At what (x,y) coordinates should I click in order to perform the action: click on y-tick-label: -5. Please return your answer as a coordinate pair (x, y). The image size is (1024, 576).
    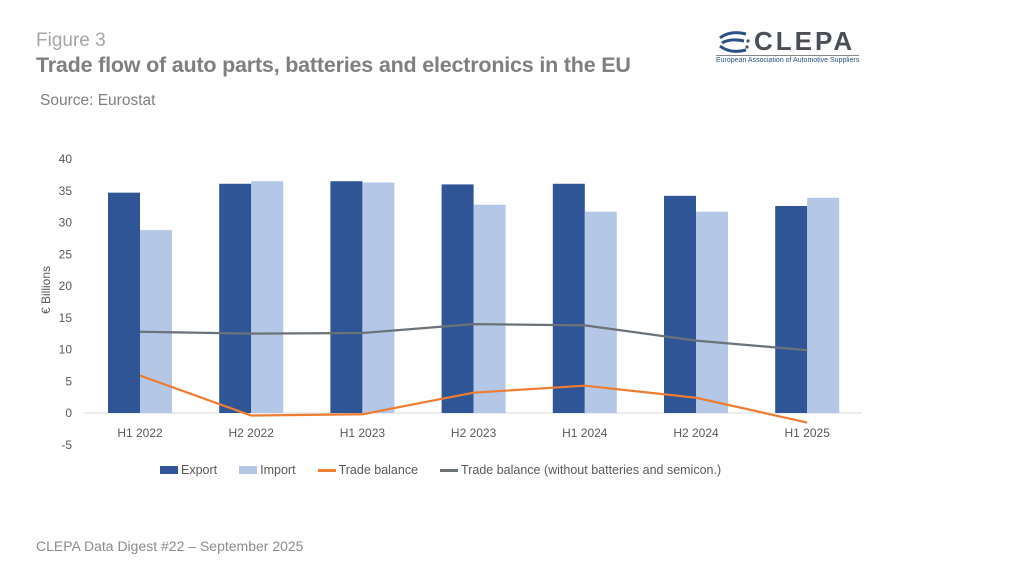
    Looking at the image, I should click on (66, 445).